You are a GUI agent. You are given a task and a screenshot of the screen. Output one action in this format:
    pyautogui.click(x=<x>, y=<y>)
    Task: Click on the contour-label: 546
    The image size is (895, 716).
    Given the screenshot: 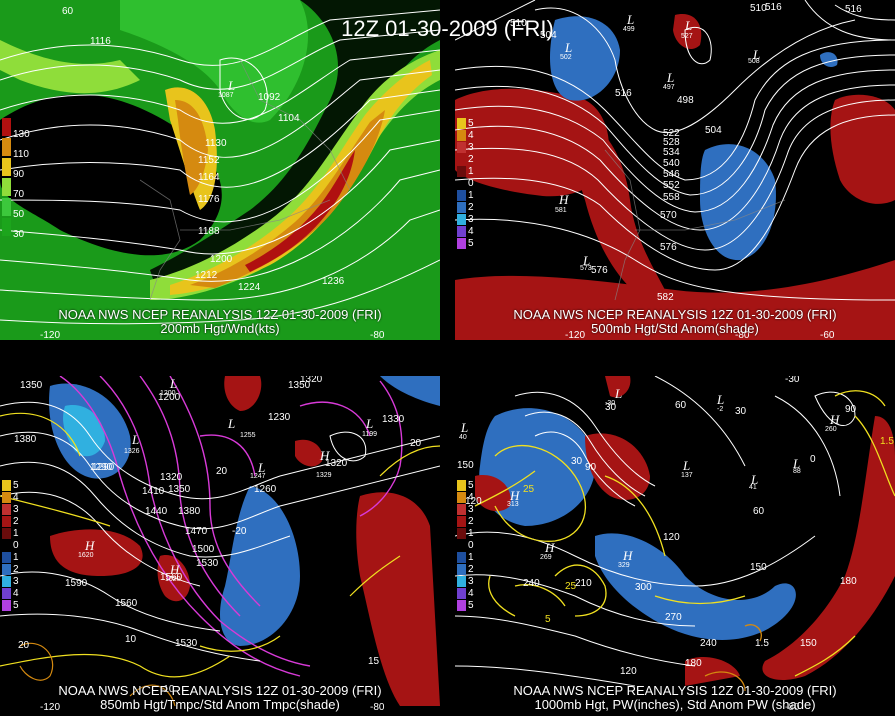 What is the action you would take?
    pyautogui.click(x=671, y=174)
    